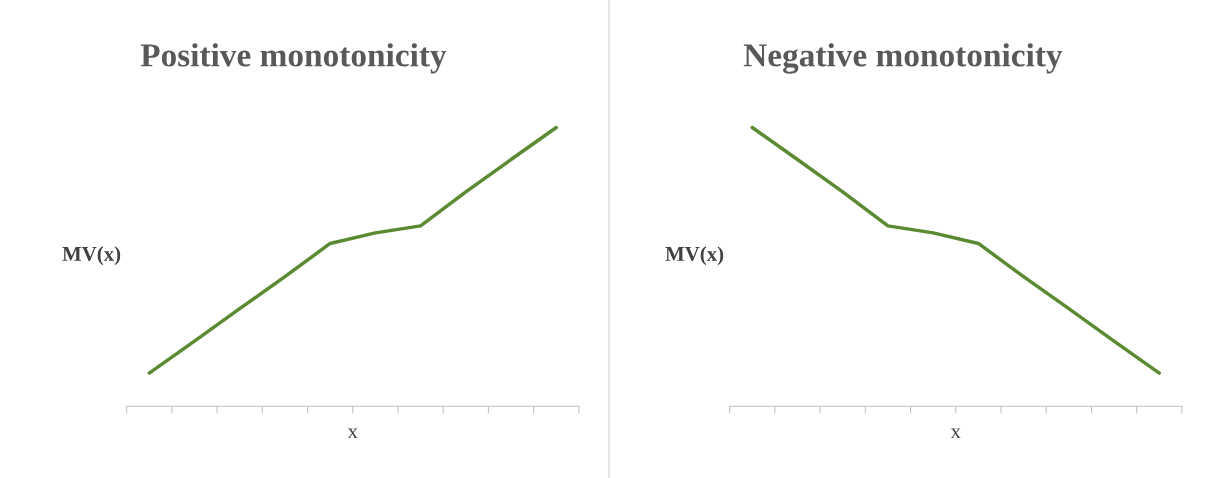 This screenshot has width=1206, height=478. Describe the element at coordinates (903, 58) in the screenshot. I see `chart-title: Negative monotonicity` at that location.